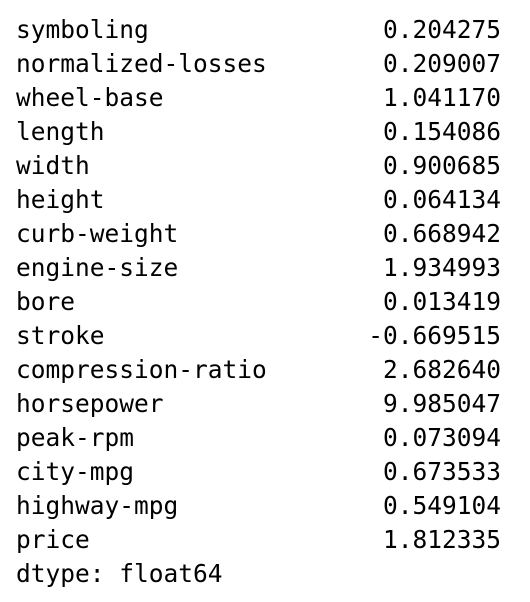 The width and height of the screenshot is (530, 602). I want to click on series-label: stroke, so click(60, 335).